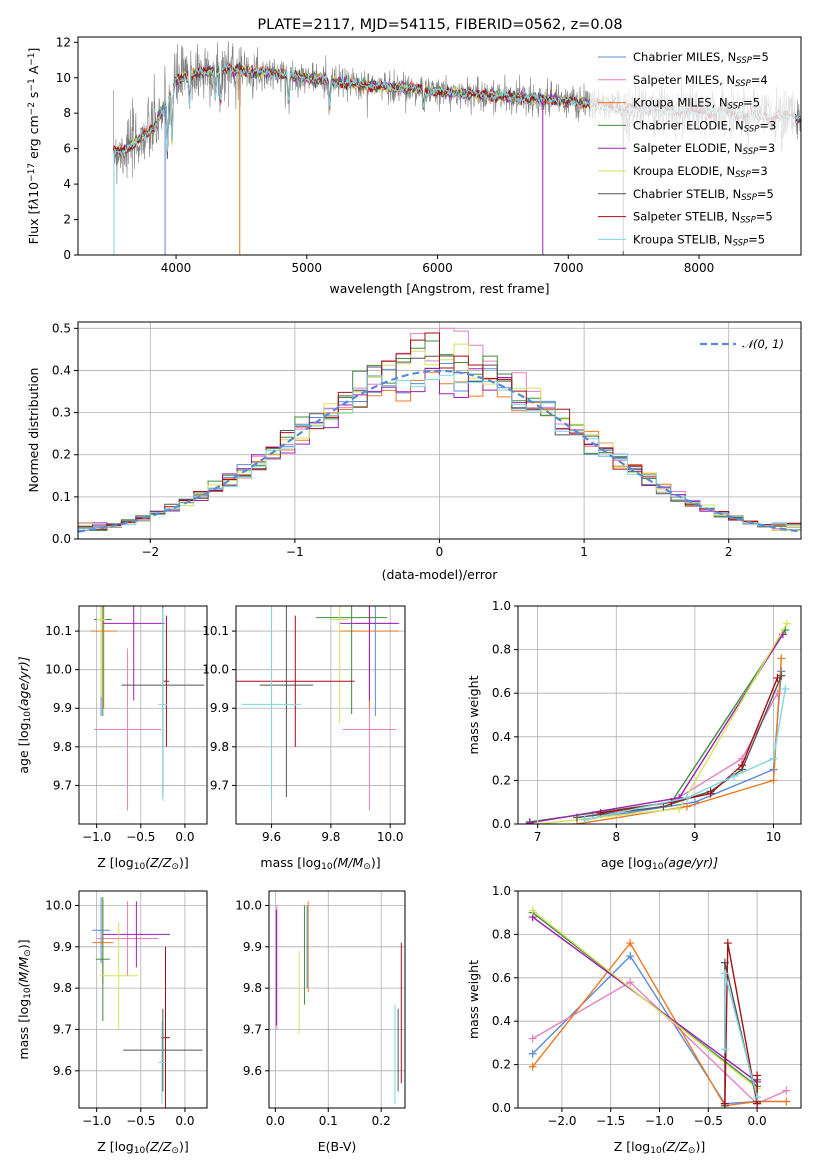  I want to click on label-part: −2, so click(32, 108).